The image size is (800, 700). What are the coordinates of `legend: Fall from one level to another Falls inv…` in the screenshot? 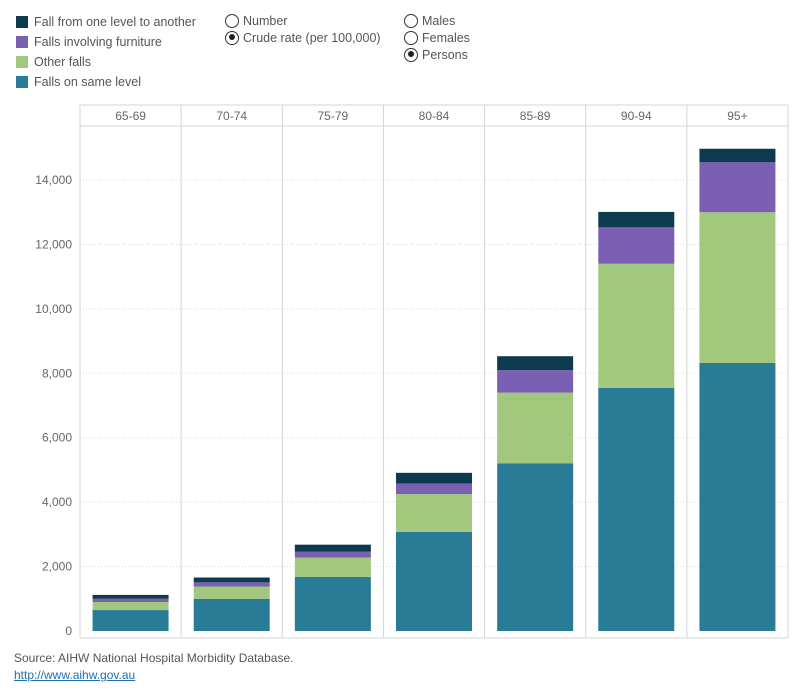 It's located at (106, 52).